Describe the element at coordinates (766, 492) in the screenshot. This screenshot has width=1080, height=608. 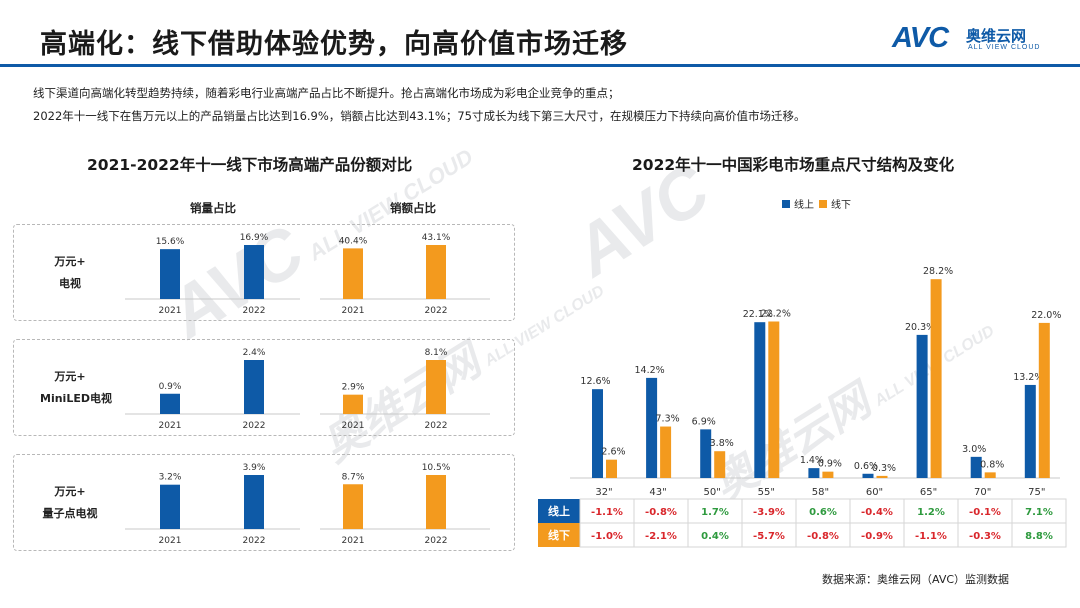
I see `tick-label: 55"` at that location.